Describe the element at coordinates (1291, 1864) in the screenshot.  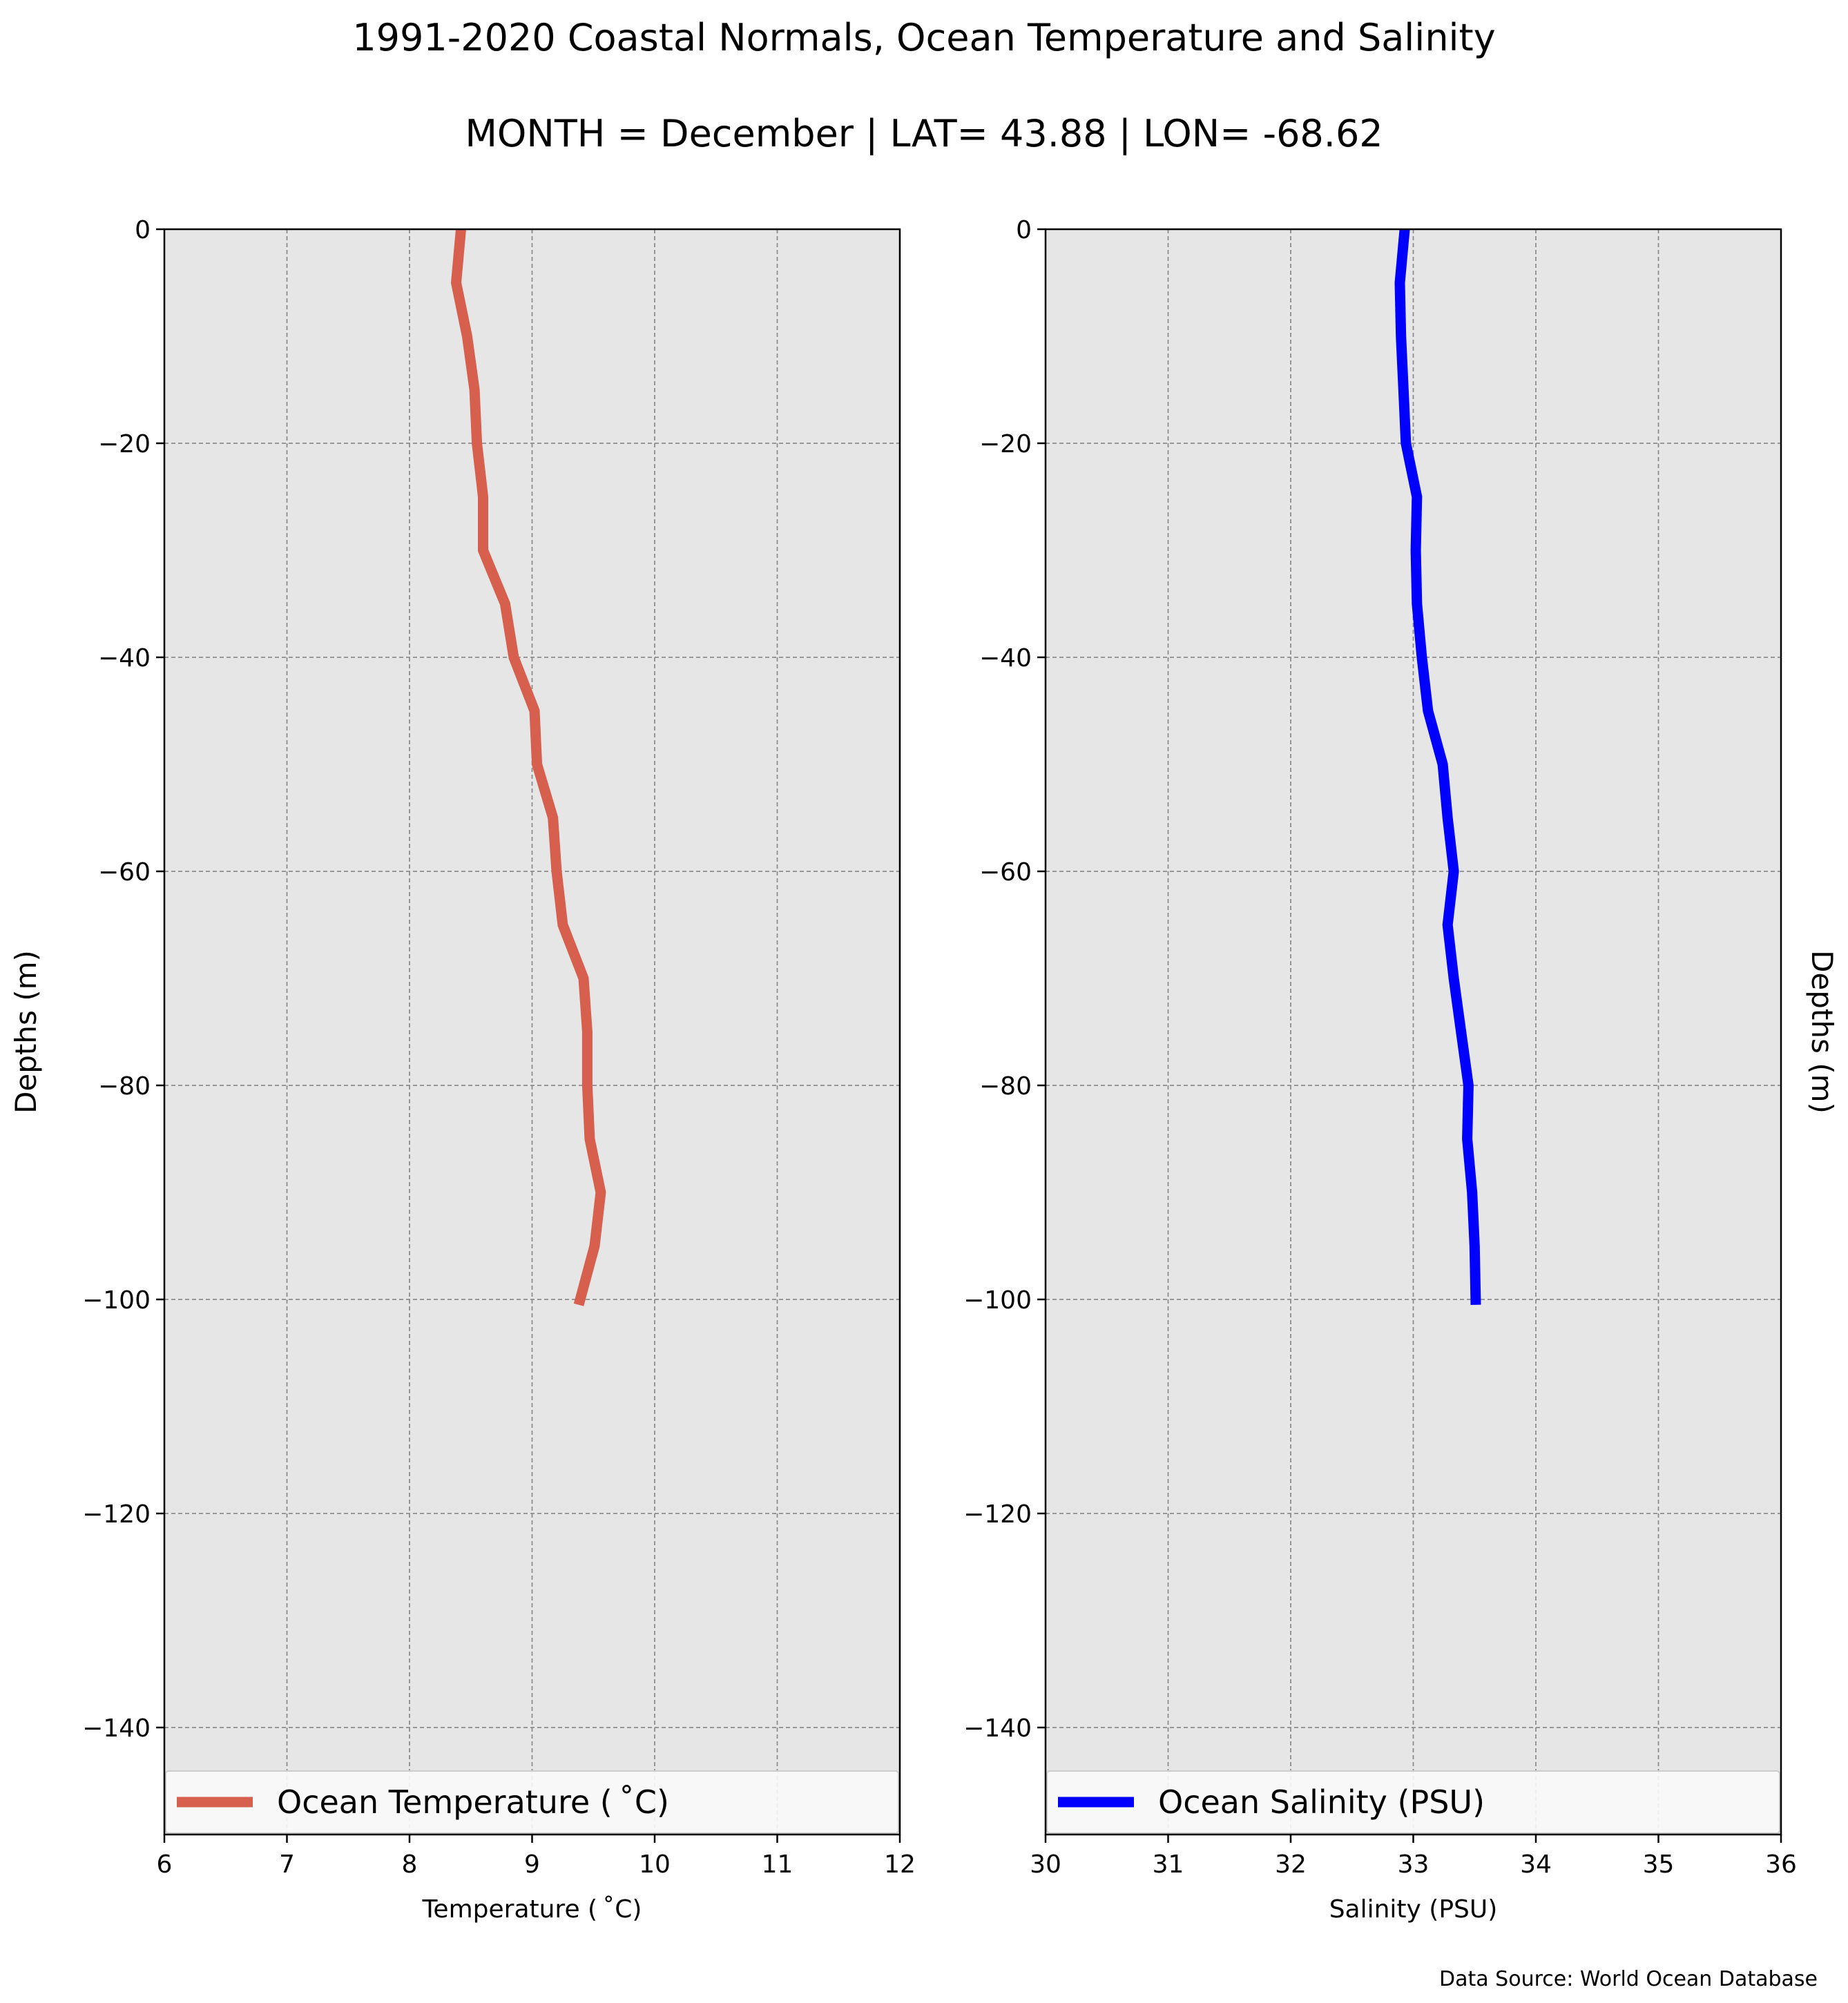
I see `x-tick-label: 32` at that location.